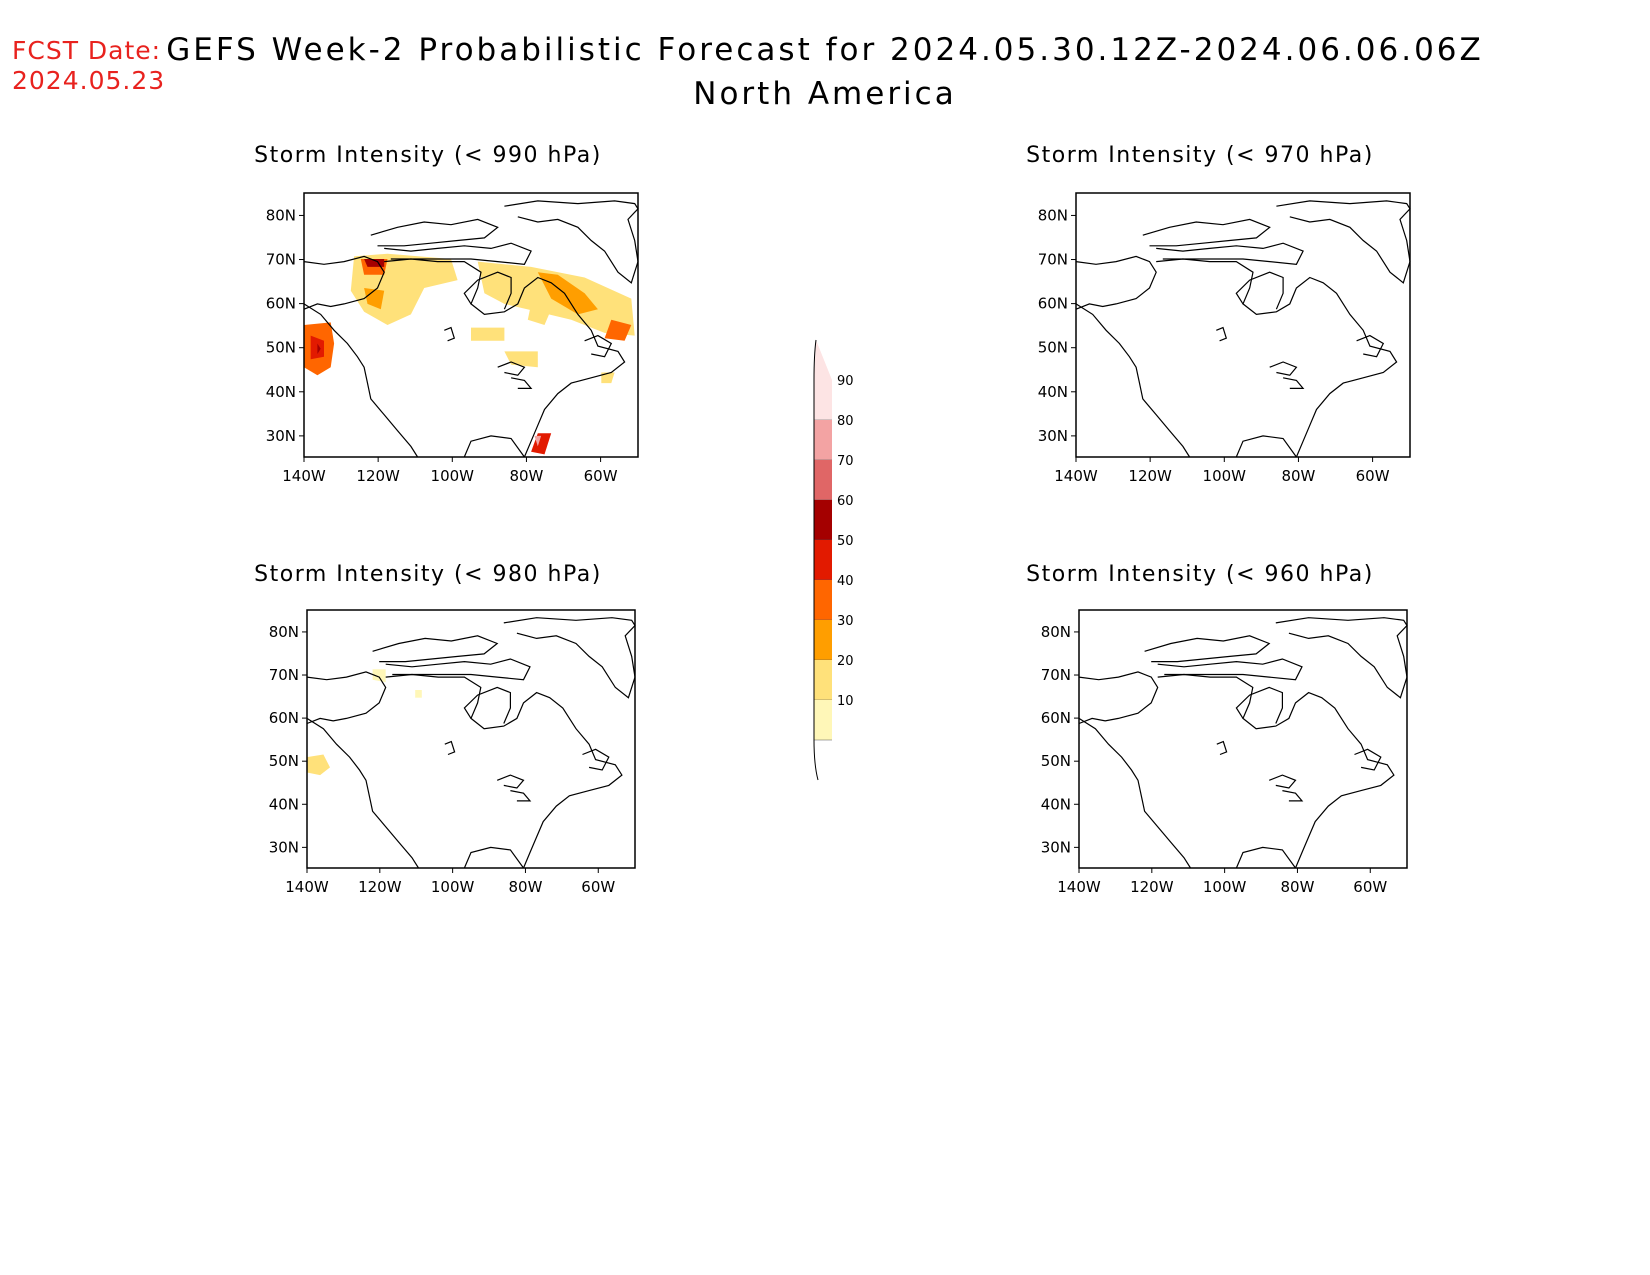 The width and height of the screenshot is (1650, 1275). Describe the element at coordinates (845, 381) in the screenshot. I see `colorbar-label-90: 90` at that location.